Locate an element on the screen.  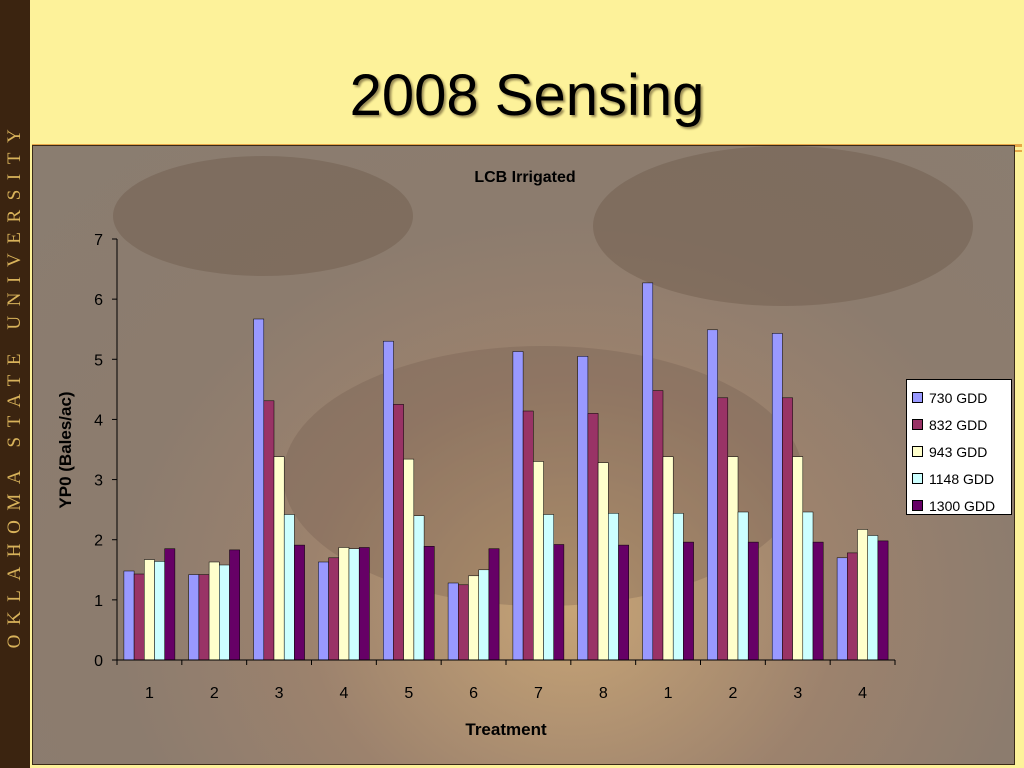
y-tick-label: 5 is located at coordinates (98, 360).